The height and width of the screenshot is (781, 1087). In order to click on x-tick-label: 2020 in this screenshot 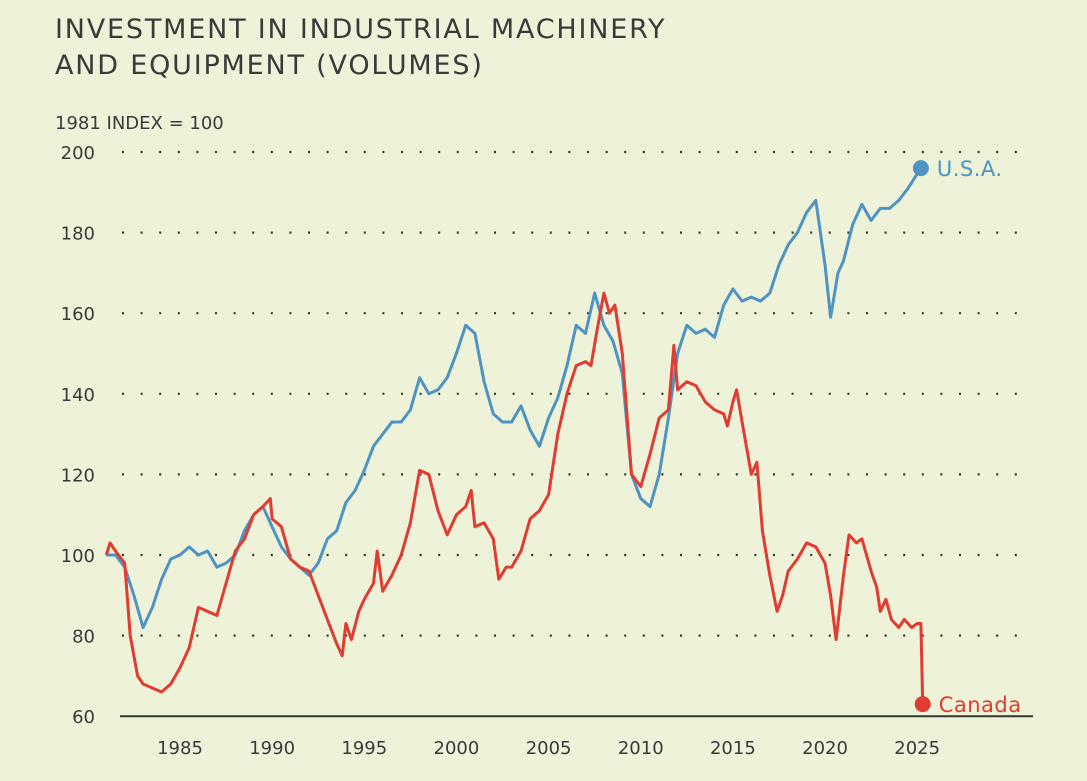, I will do `click(825, 748)`.